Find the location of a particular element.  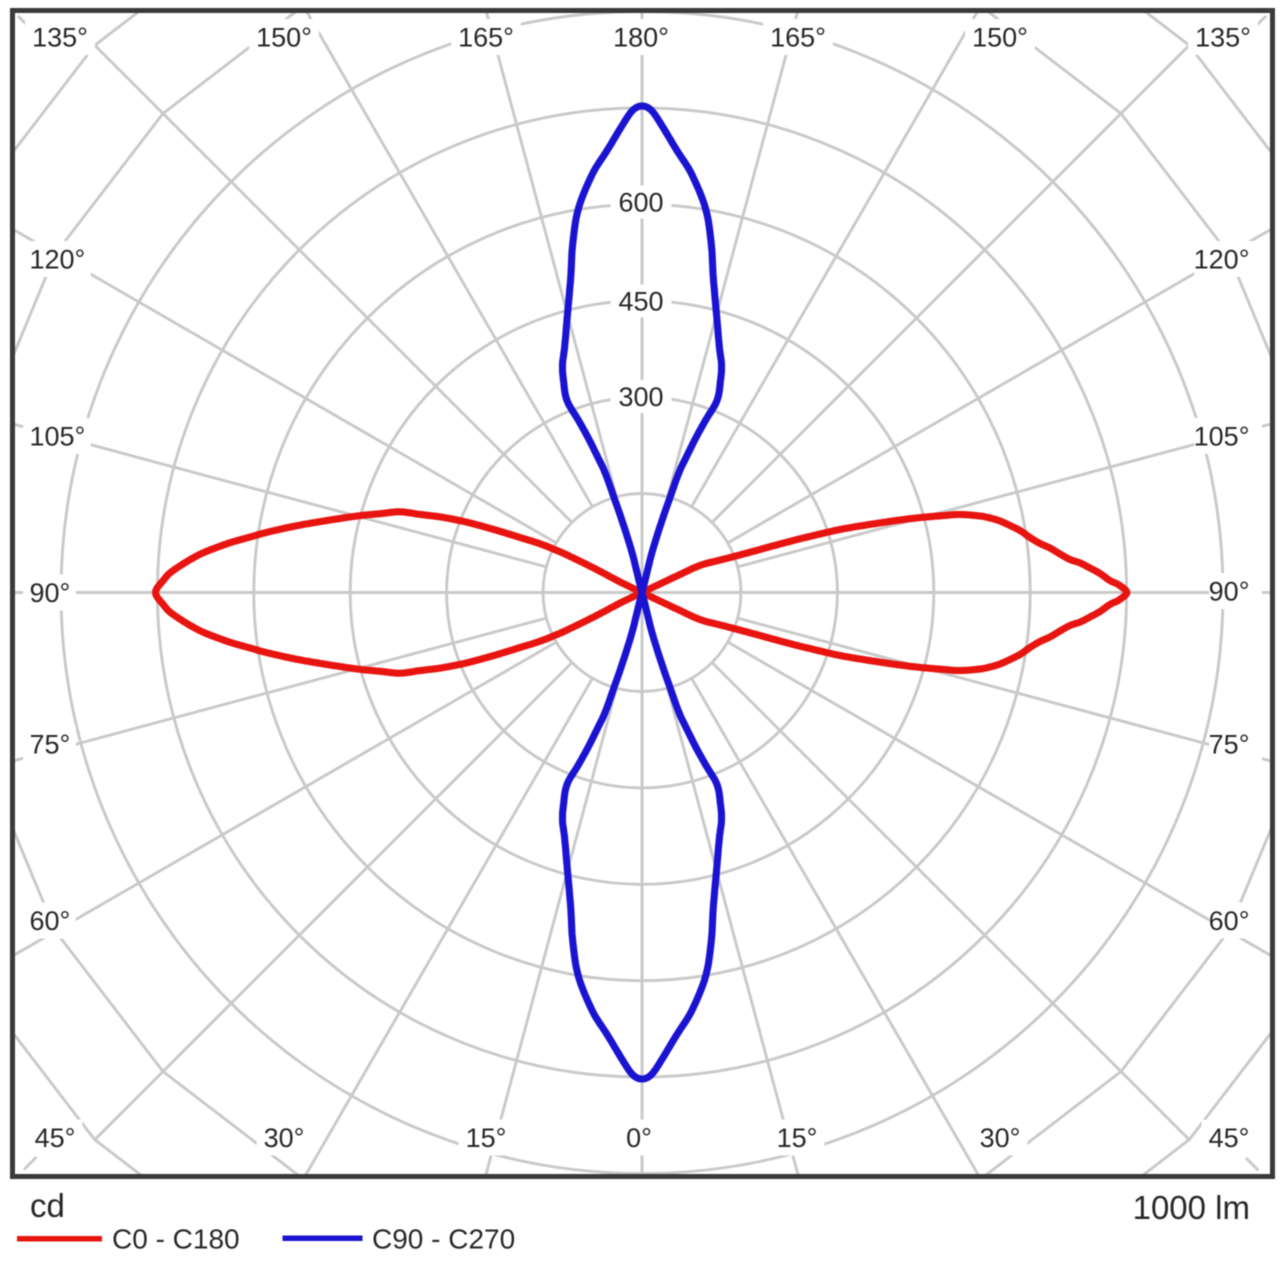

svg-text: cd is located at coordinates (47, 1205).